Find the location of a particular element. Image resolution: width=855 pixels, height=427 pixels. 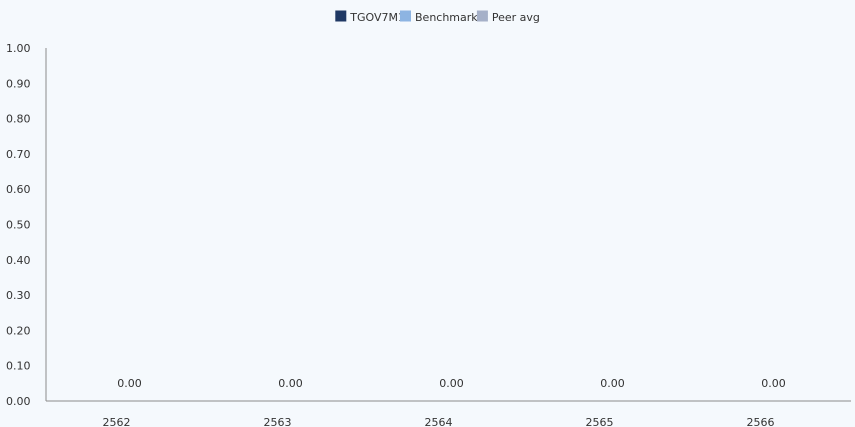

data-labels: 0.00 0.00 0.00 0.00 0.00 is located at coordinates (451, 383).